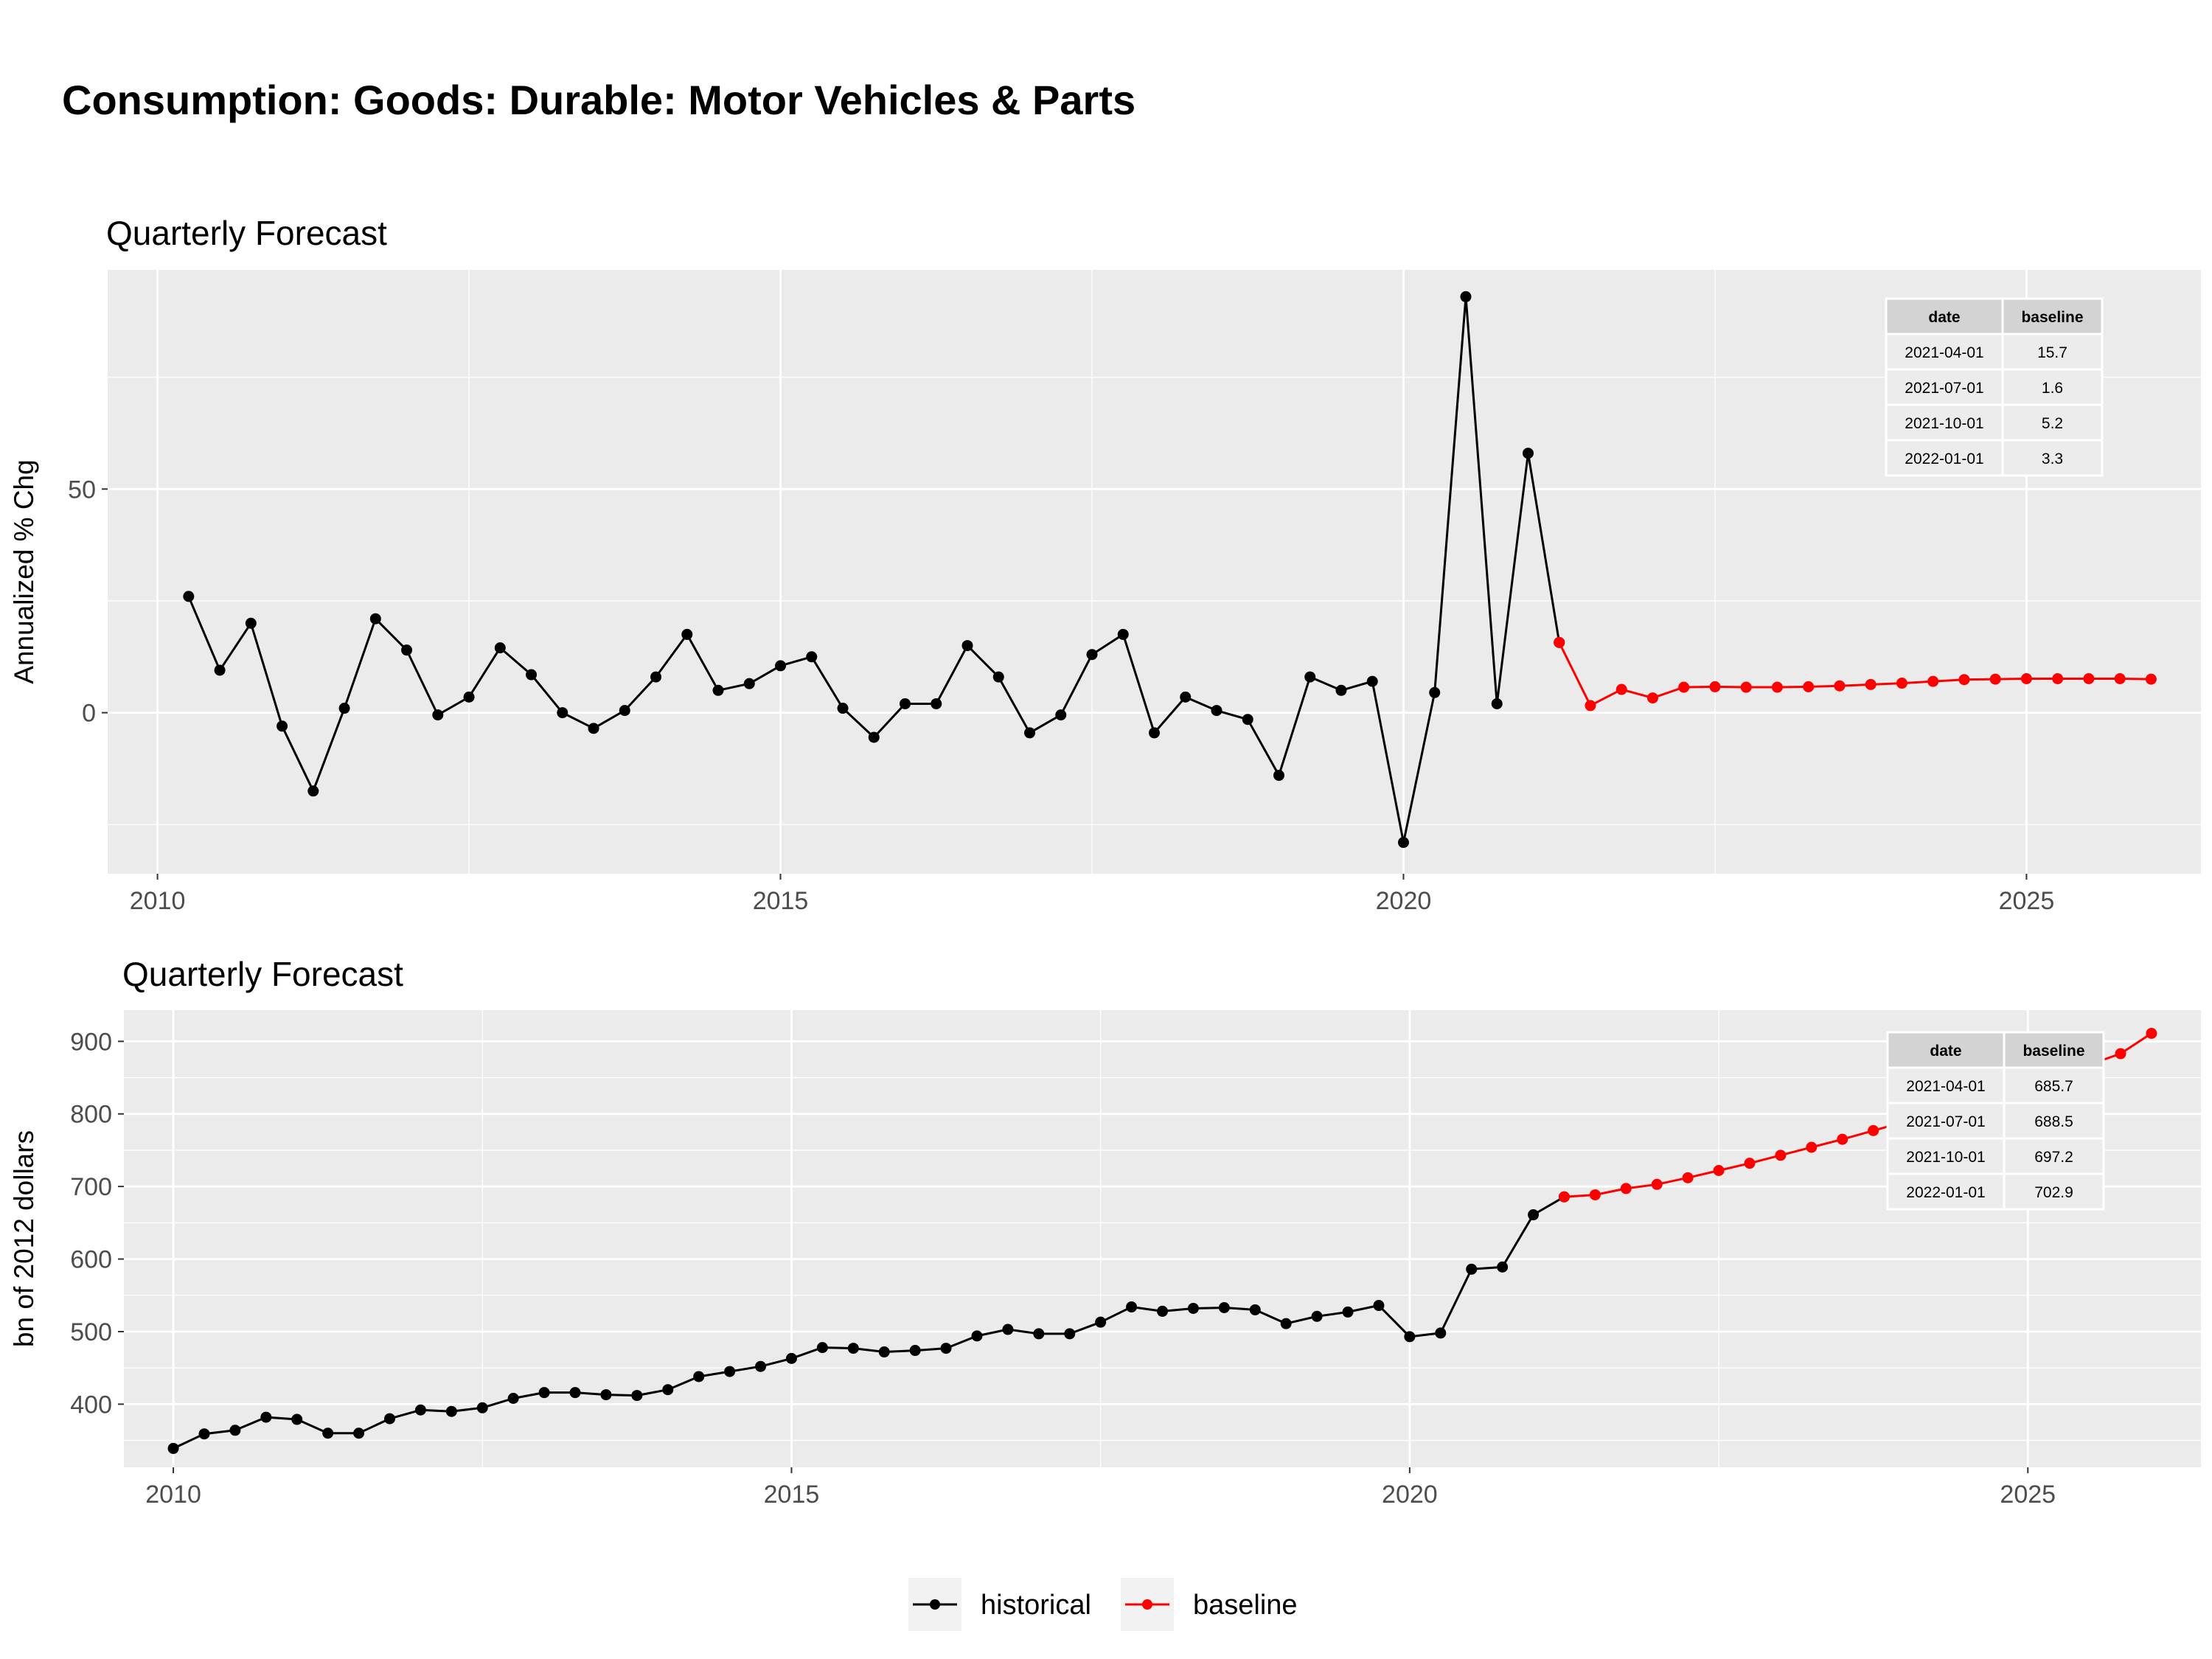  I want to click on y-tick-label: 900, so click(91, 1042).